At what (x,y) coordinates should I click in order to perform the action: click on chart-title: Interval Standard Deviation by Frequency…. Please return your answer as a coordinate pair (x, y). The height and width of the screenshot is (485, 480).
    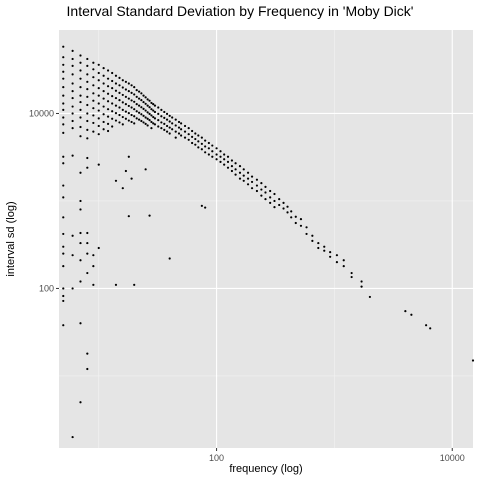
    Looking at the image, I should click on (240, 11).